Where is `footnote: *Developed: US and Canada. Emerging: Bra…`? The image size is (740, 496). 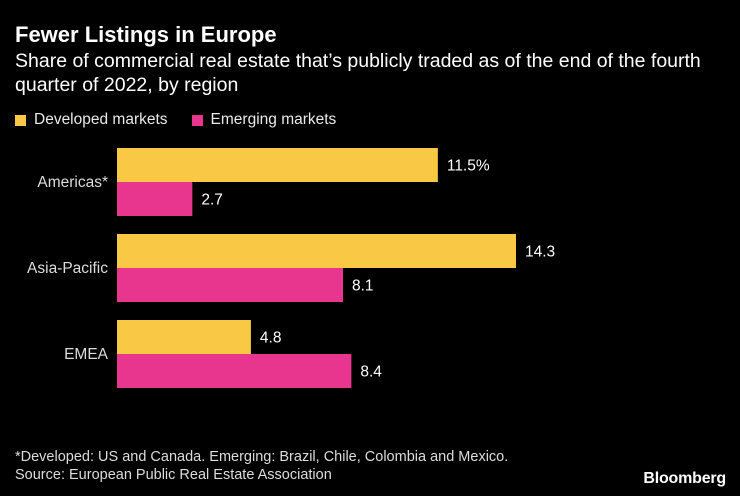
footnote: *Developed: US and Canada. Emerging: Bra… is located at coordinates (262, 457).